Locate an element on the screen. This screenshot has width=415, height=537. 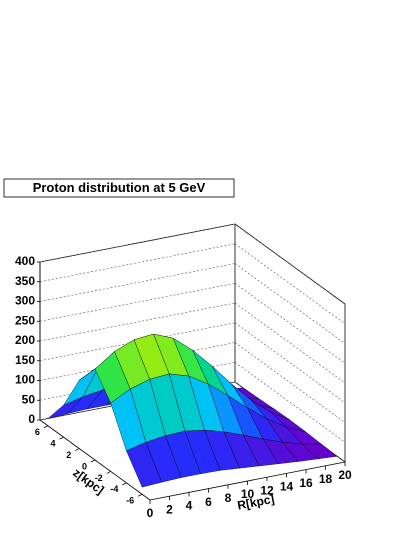
x-tick-label: 16 is located at coordinates (306, 483).